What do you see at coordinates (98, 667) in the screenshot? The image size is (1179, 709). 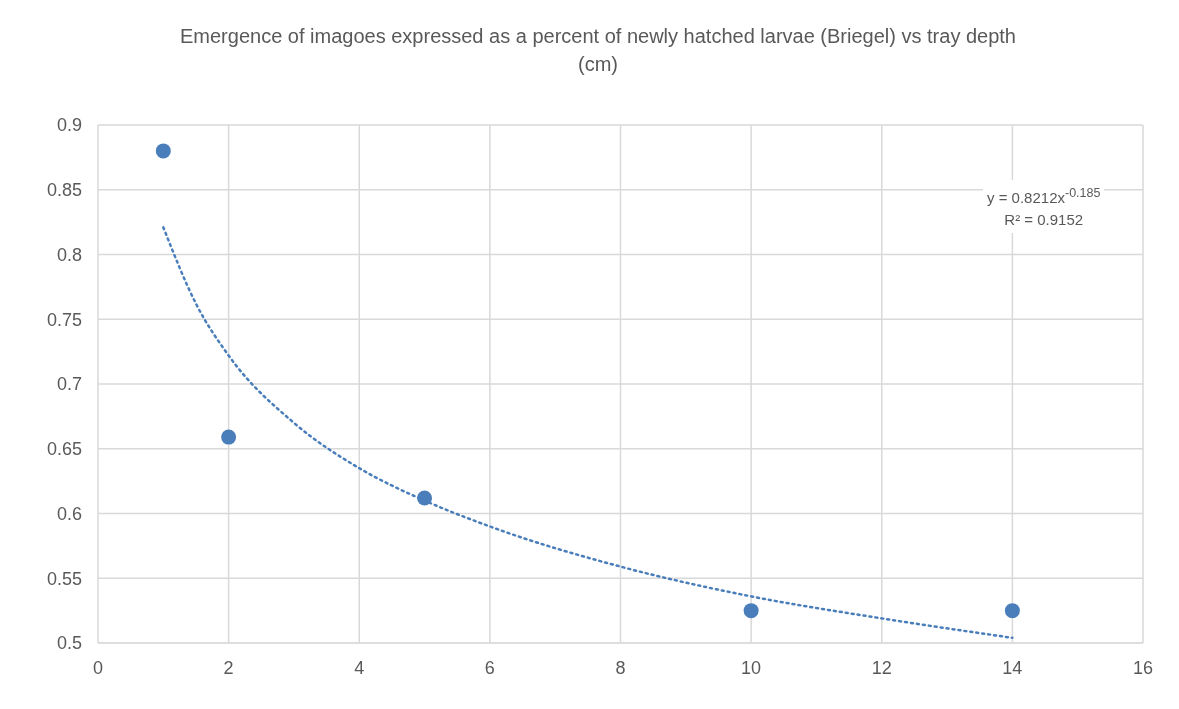 I see `x-tick-label: 0` at bounding box center [98, 667].